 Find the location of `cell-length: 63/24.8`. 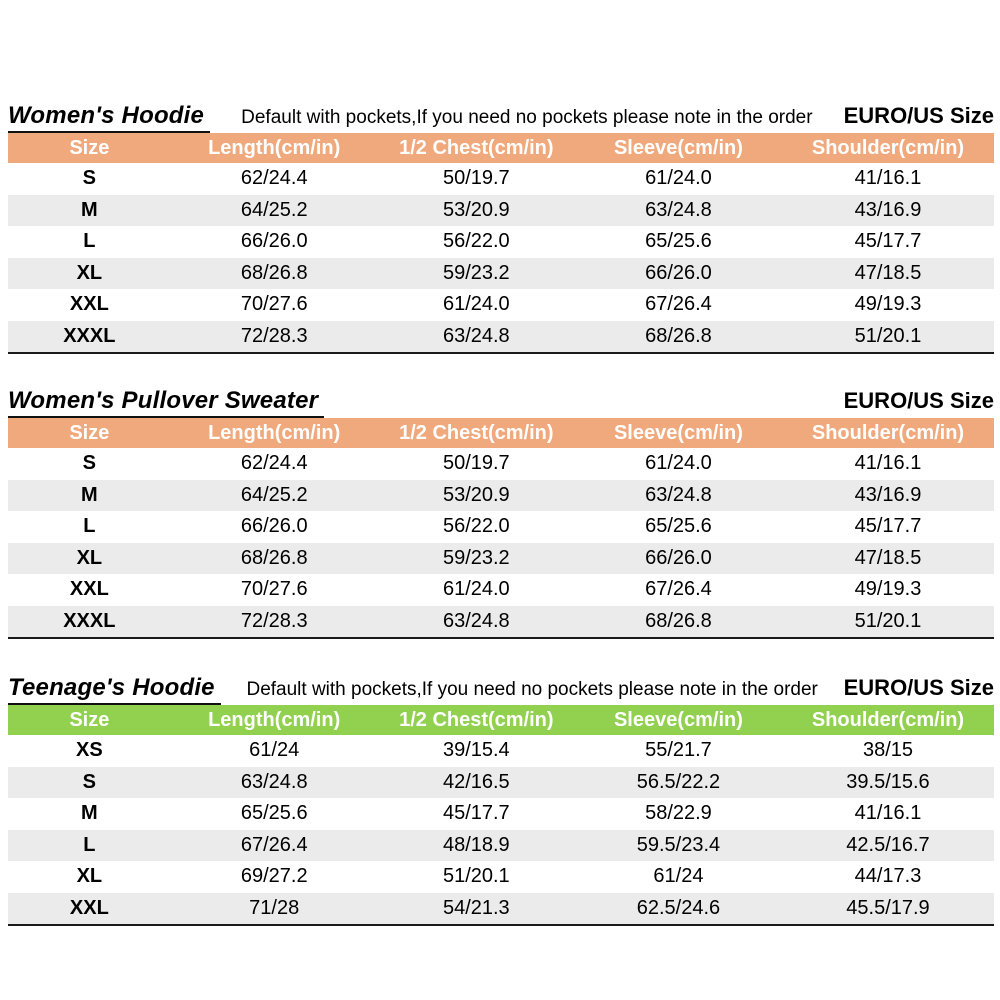

cell-length: 63/24.8 is located at coordinates (274, 781).